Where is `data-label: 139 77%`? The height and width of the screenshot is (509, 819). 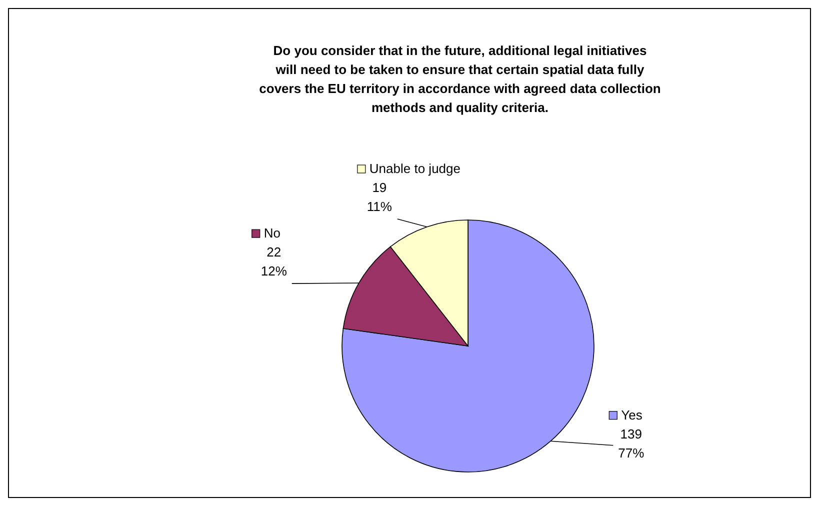 data-label: 139 77% is located at coordinates (631, 443).